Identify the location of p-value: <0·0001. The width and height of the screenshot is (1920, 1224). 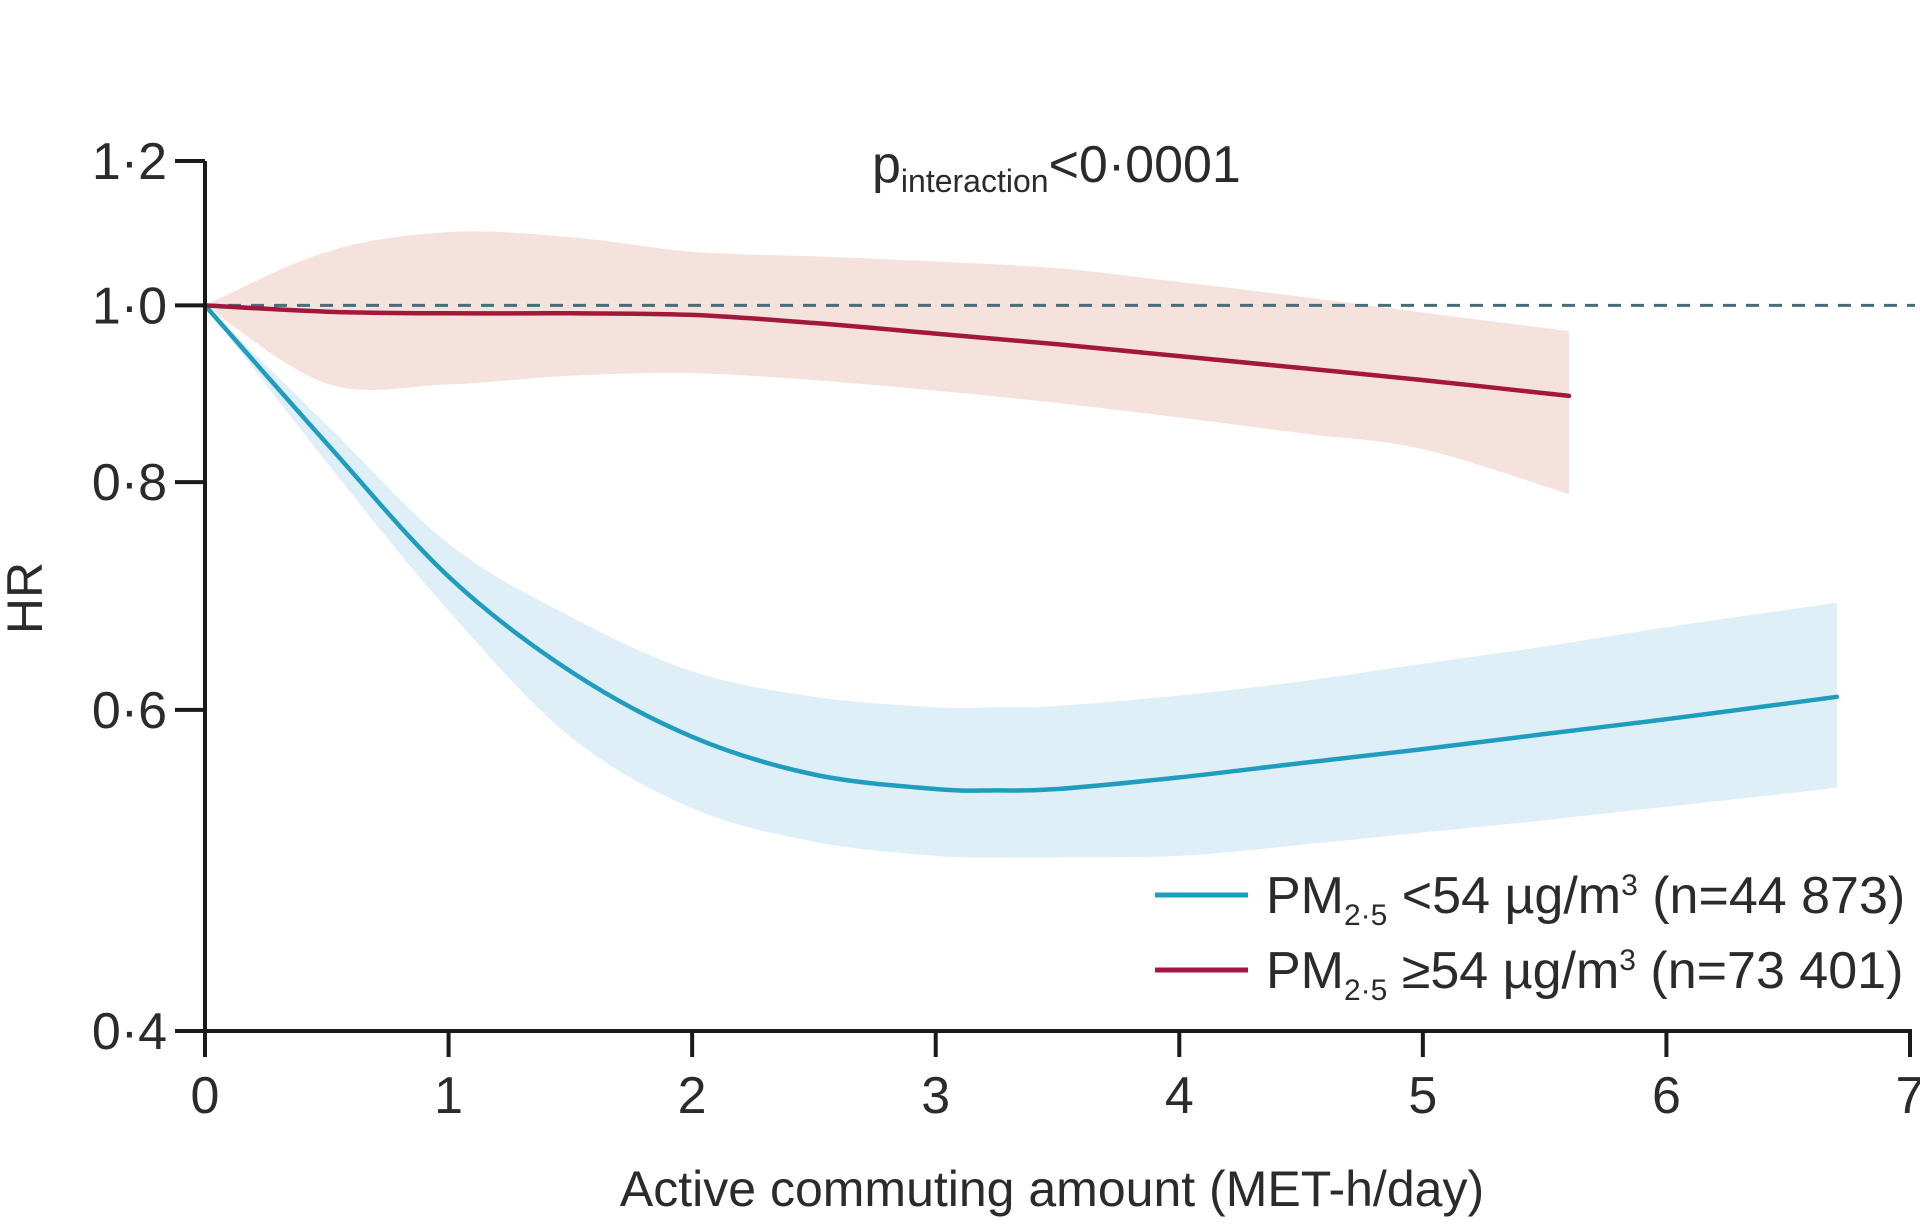
(1145, 165).